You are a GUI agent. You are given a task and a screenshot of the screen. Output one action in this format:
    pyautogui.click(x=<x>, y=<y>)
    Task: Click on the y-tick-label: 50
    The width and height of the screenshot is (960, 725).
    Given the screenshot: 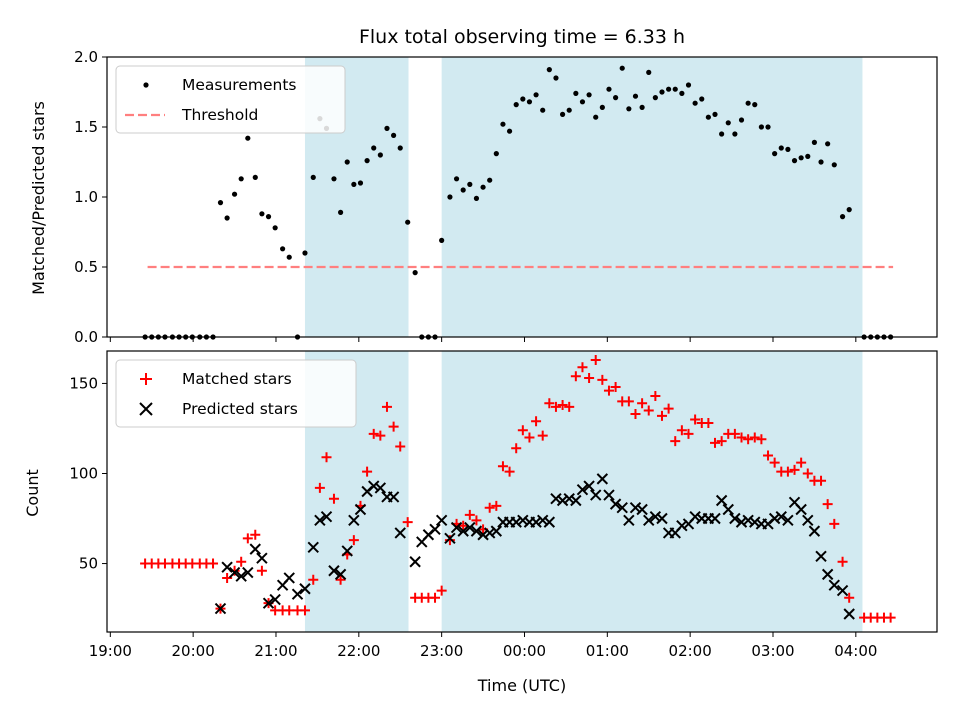 What is the action you would take?
    pyautogui.click(x=88, y=564)
    